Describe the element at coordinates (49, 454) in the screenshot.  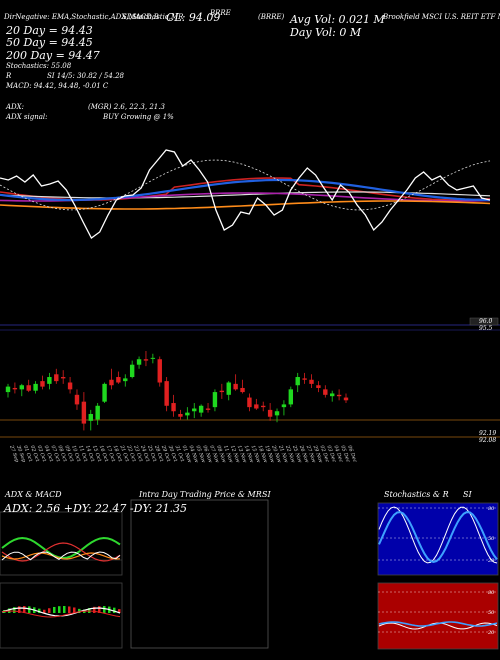
I see `date-tick-label: 04 Oct` at that location.